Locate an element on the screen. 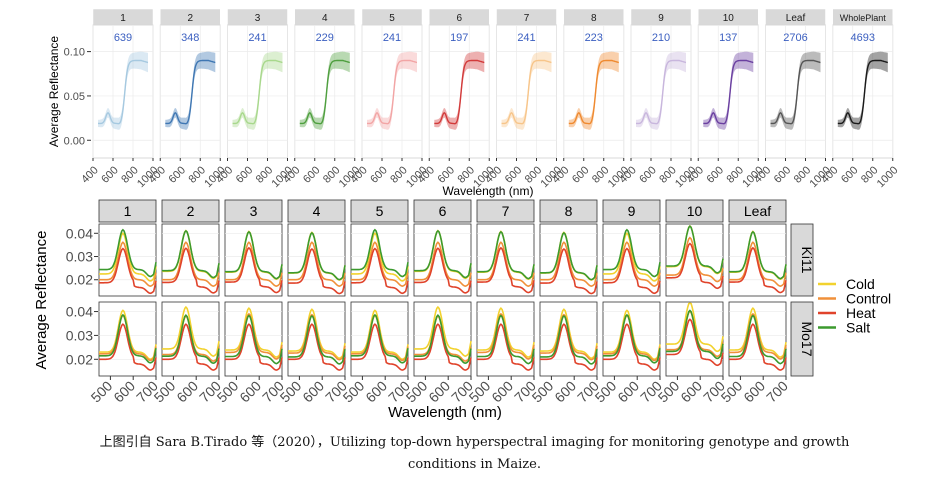 The height and width of the screenshot is (481, 949). facet-count: 639 is located at coordinates (123, 38).